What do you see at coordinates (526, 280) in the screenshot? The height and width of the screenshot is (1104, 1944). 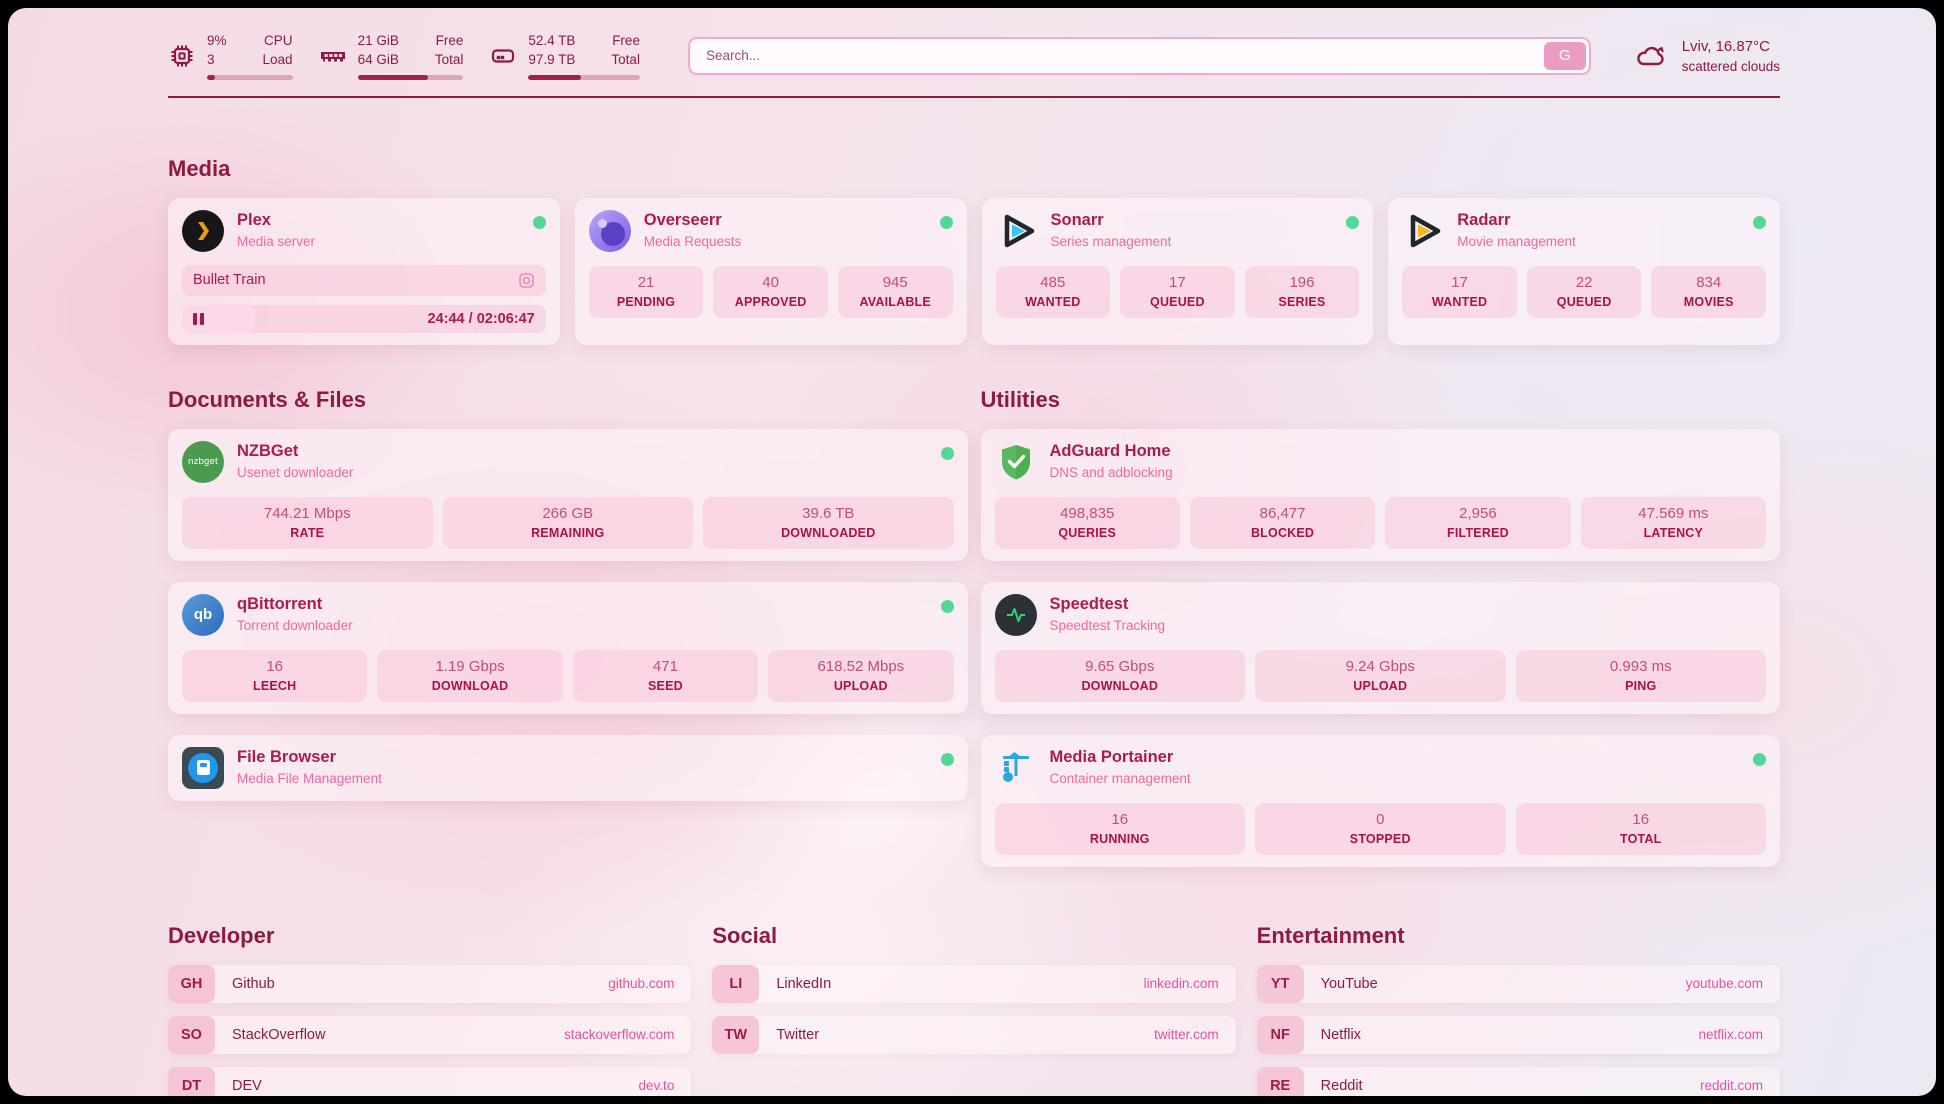 I see `video-icon` at bounding box center [526, 280].